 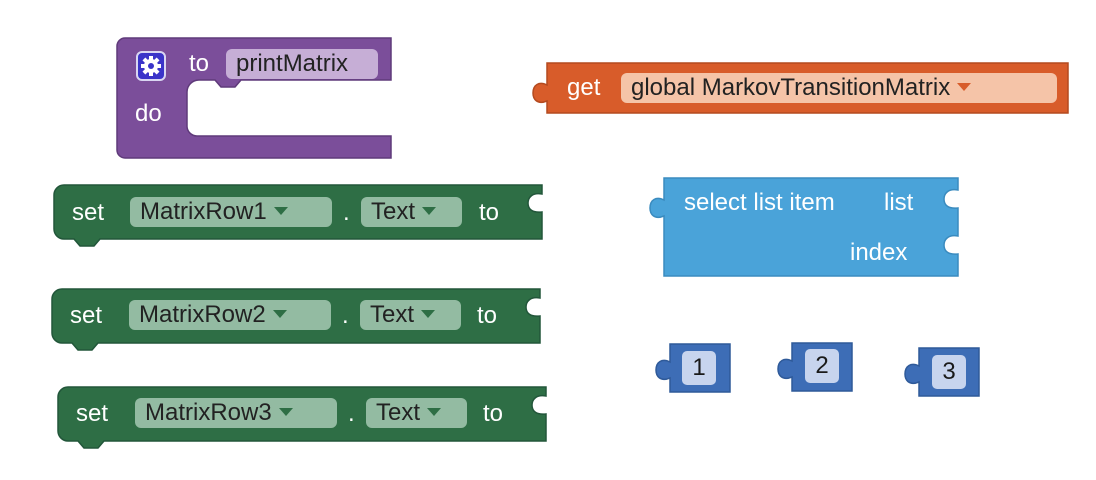 I want to click on number-block-1: 1, so click(x=693, y=368).